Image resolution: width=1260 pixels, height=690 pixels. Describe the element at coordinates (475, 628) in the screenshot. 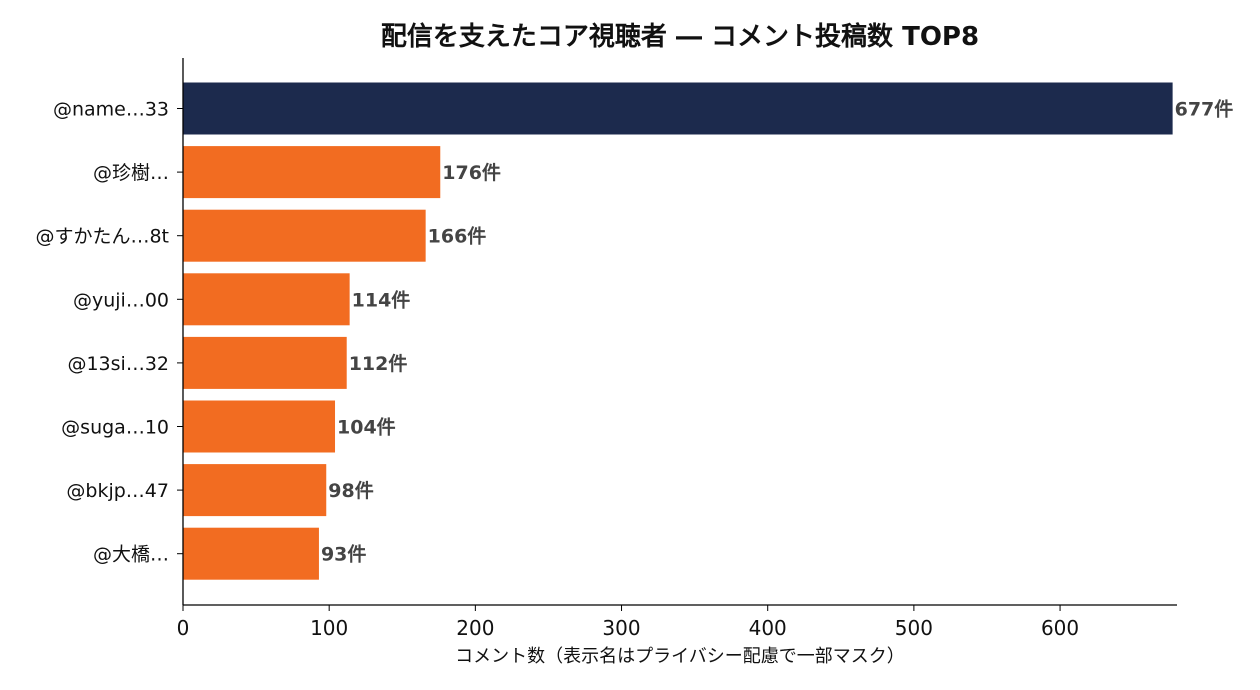

I see `x-tick-label: 200` at that location.